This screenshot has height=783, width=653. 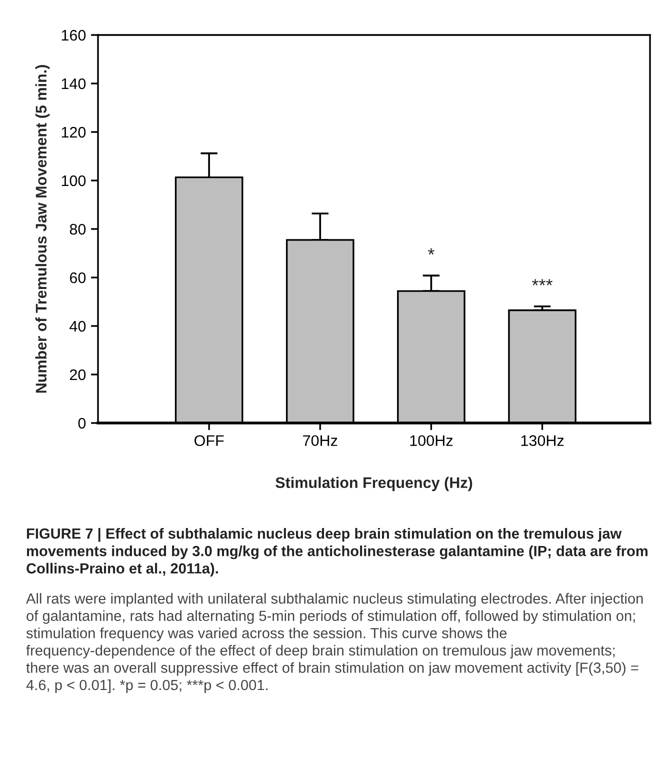 I want to click on x-tick-label: 130Hz, so click(x=542, y=440).